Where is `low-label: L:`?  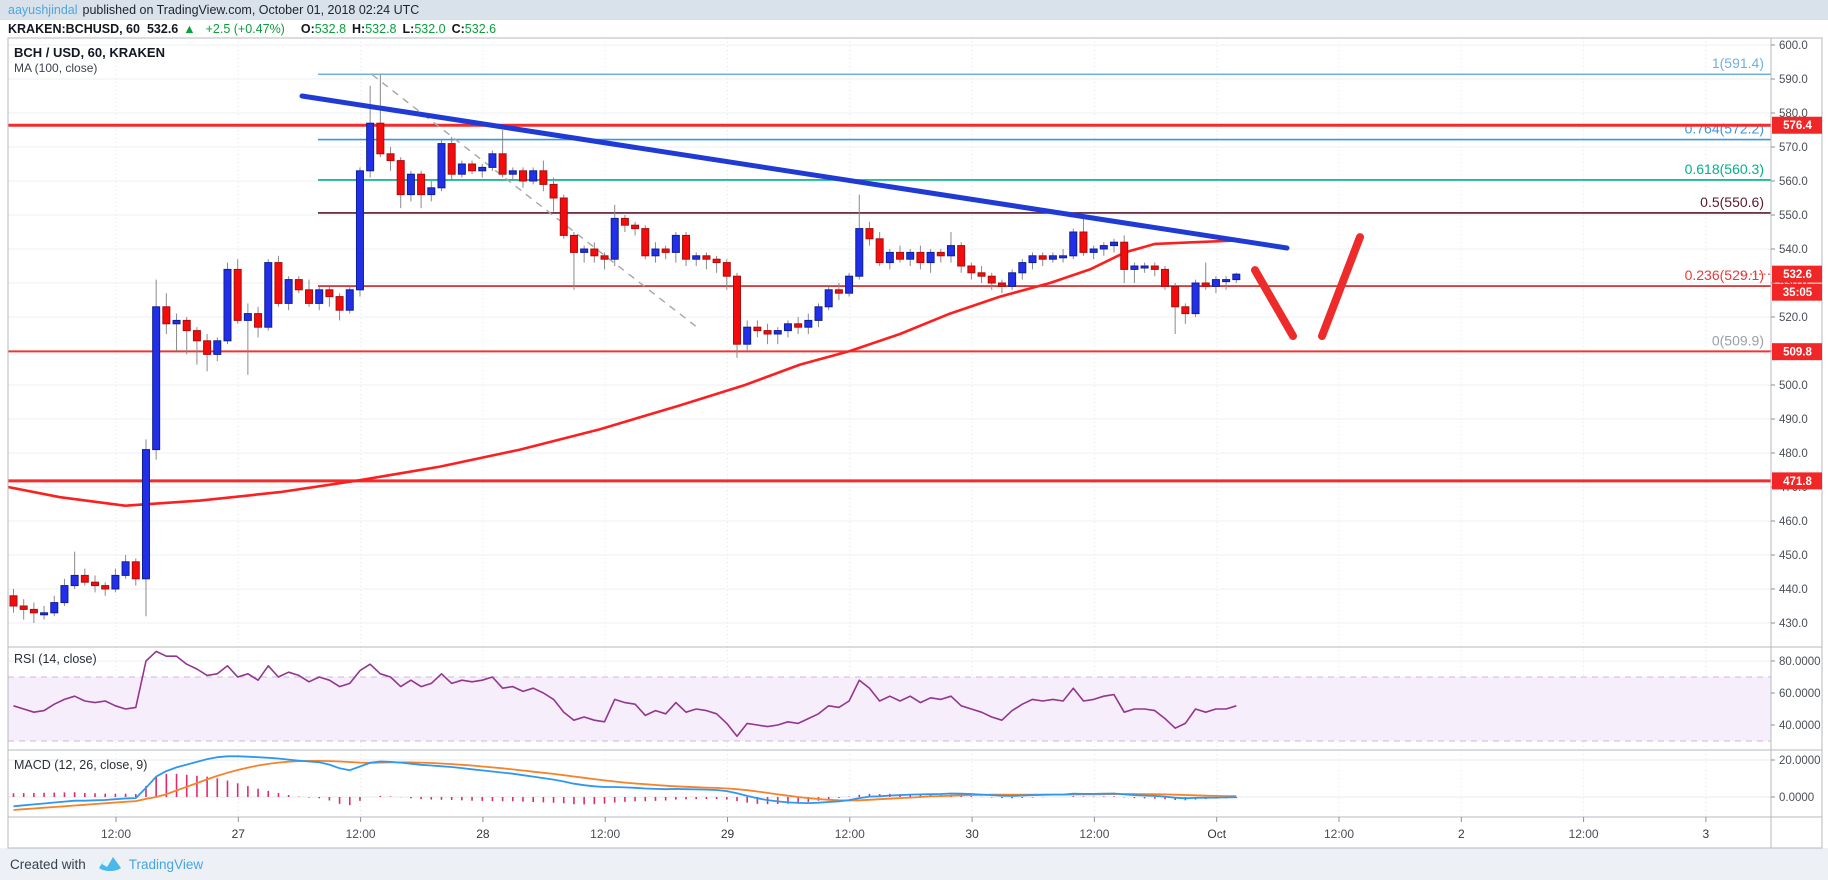 low-label: L: is located at coordinates (408, 29).